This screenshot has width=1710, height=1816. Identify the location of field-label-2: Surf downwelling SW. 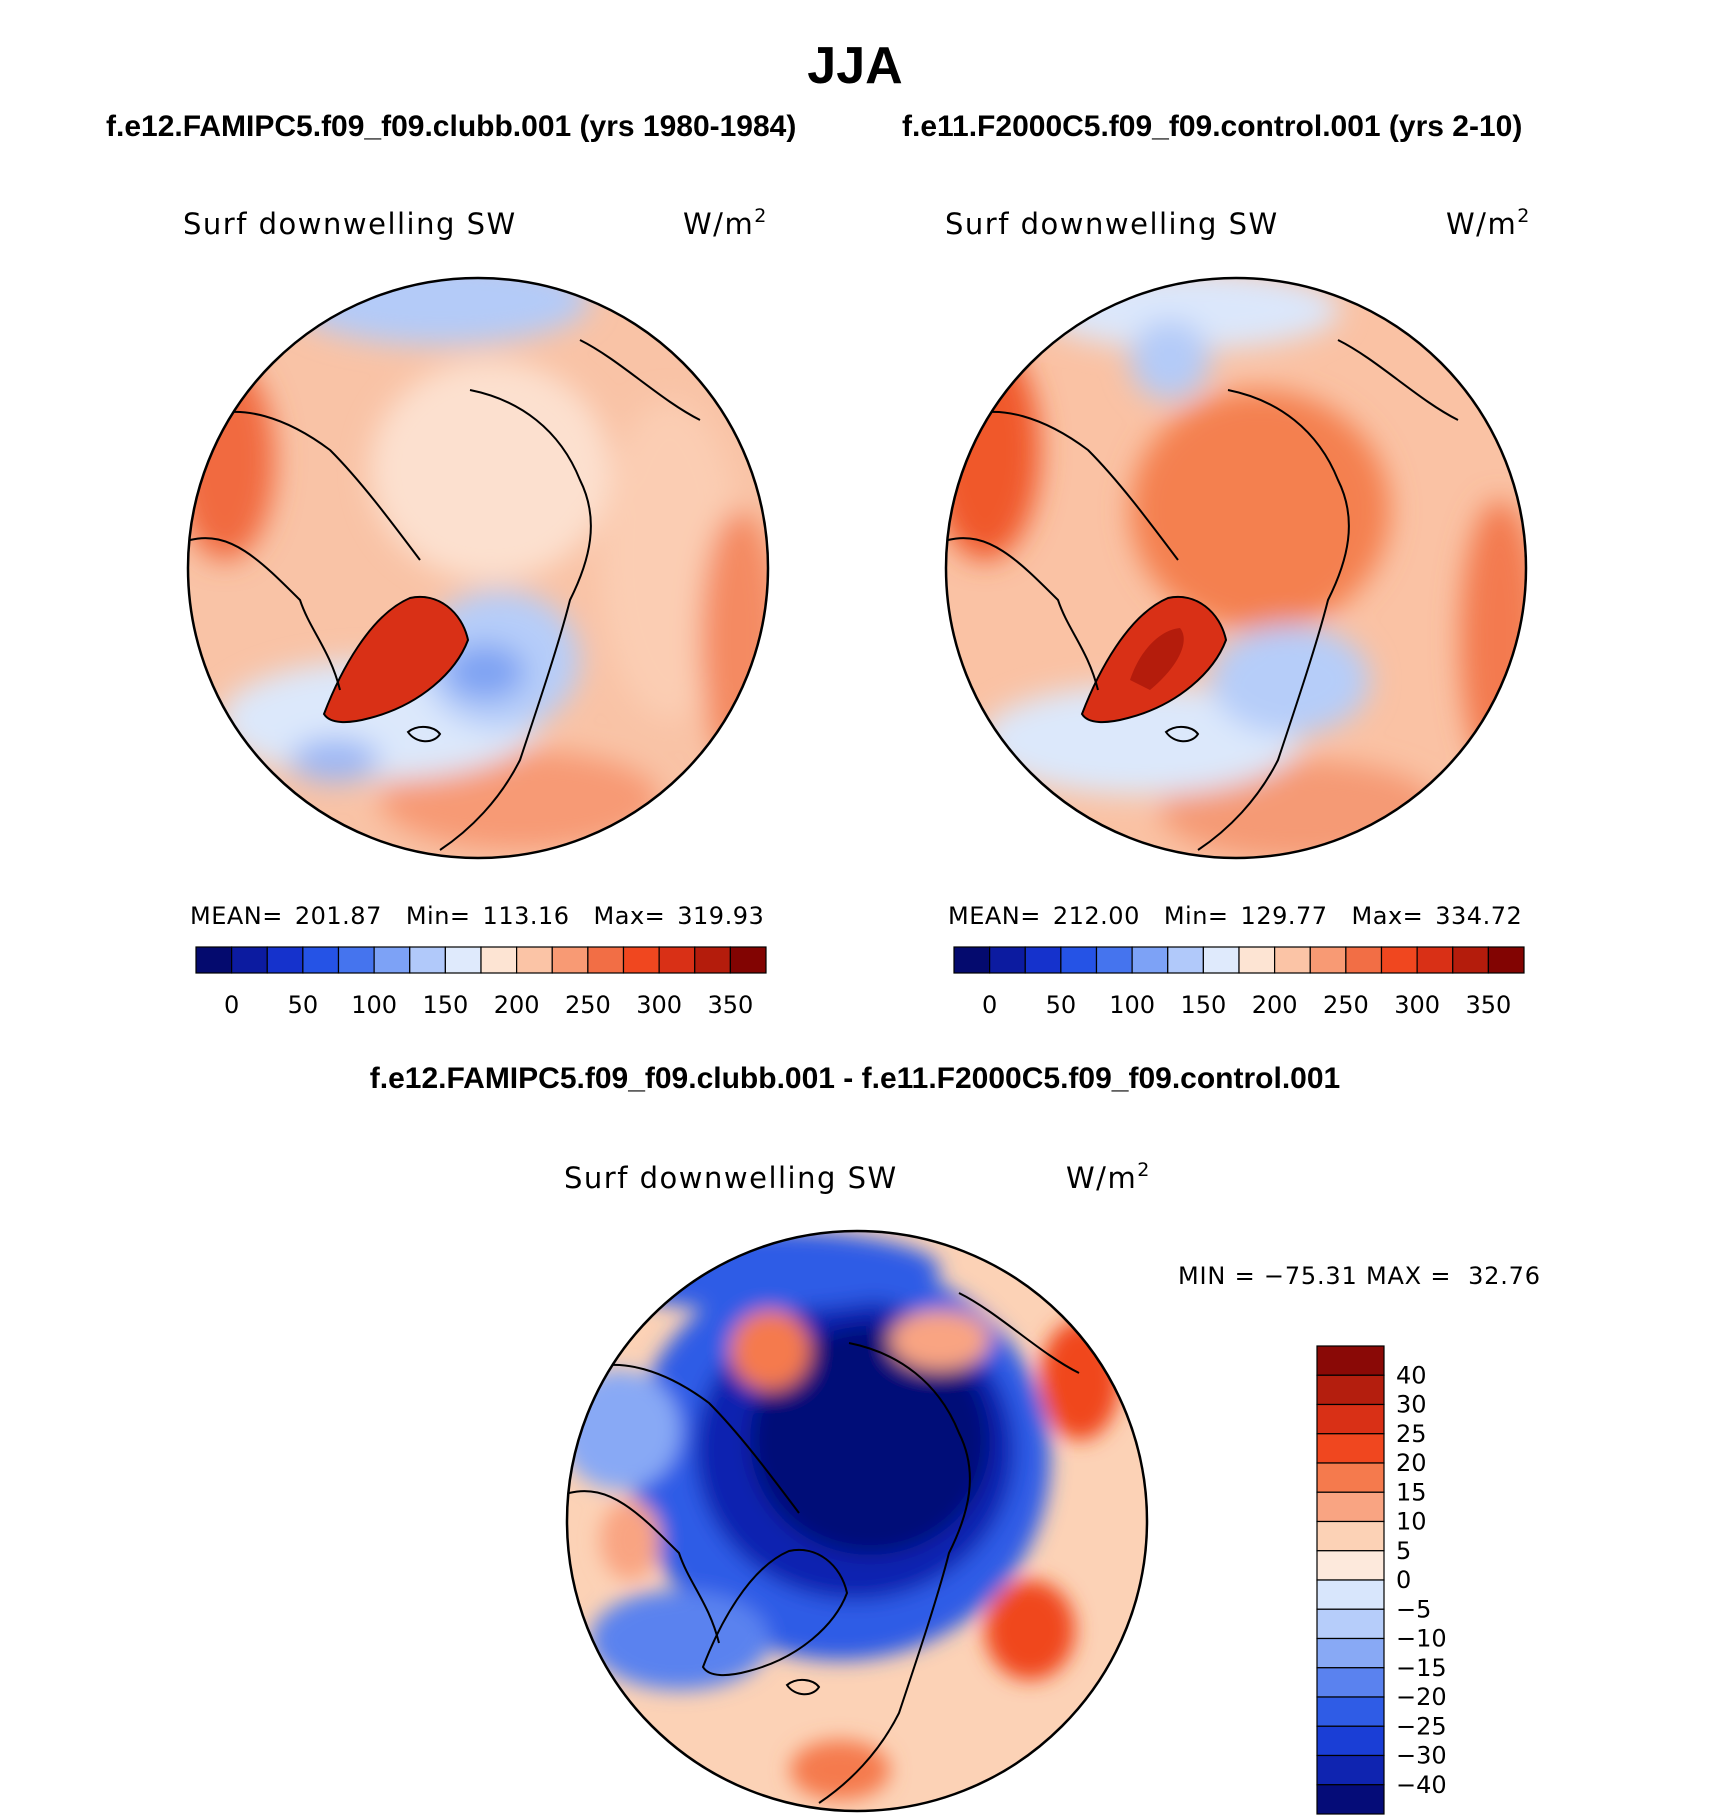
(1112, 224).